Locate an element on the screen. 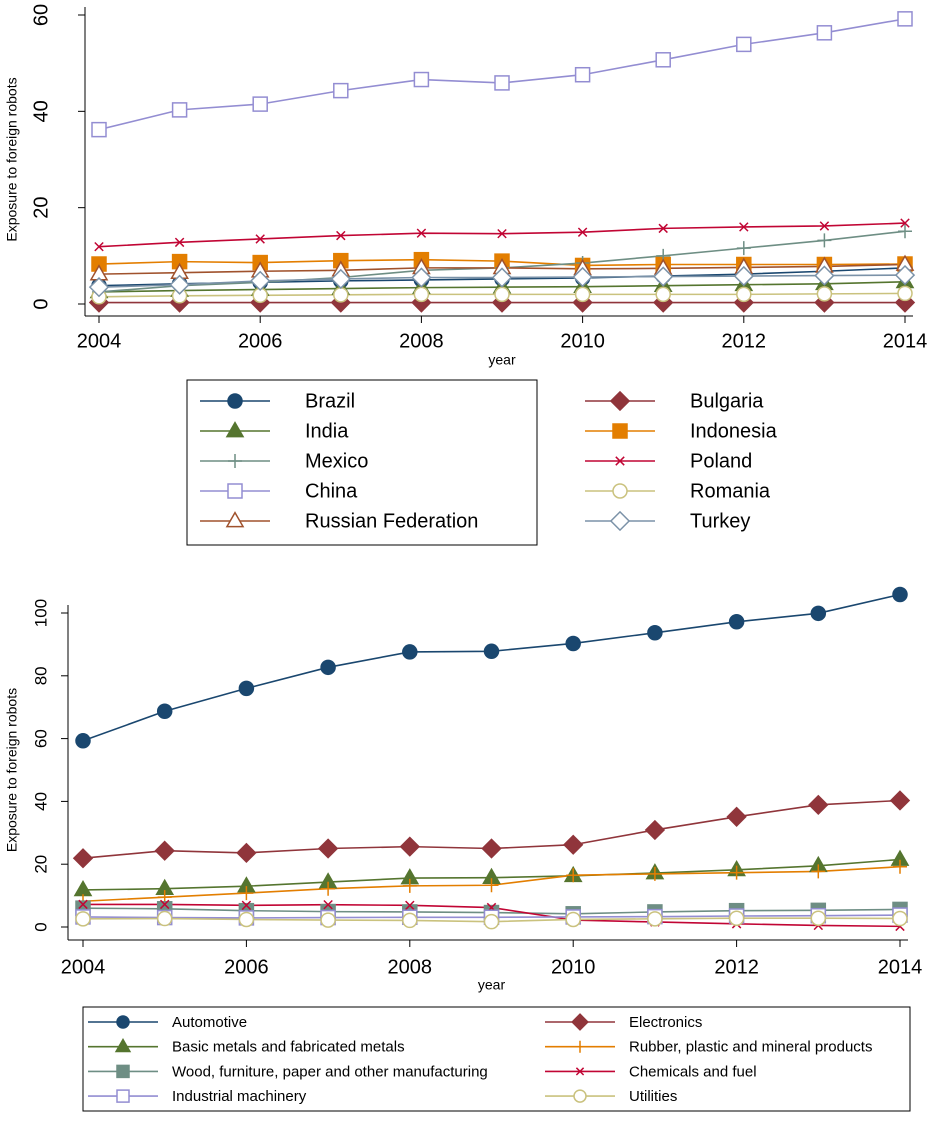  legend-label: Basic metals and fabricated metals is located at coordinates (288, 1047).